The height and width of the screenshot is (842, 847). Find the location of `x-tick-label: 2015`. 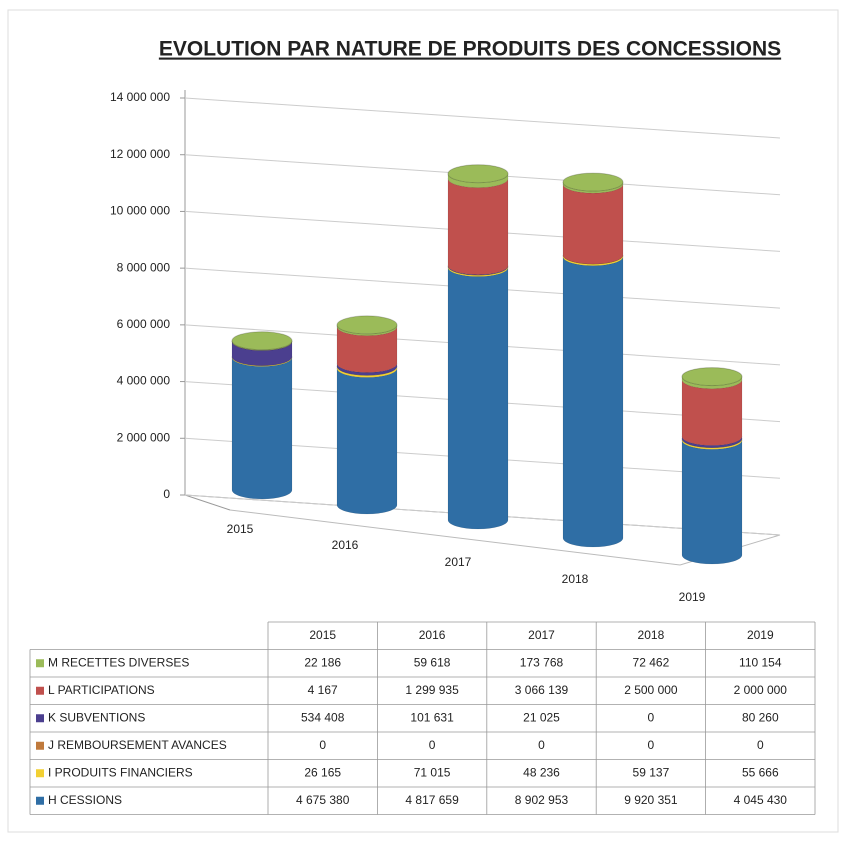

x-tick-label: 2015 is located at coordinates (240, 529).